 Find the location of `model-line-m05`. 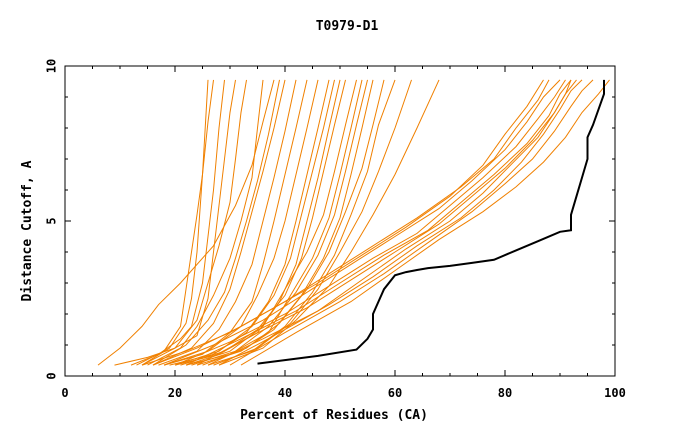

model-line-m05 is located at coordinates (175, 222).